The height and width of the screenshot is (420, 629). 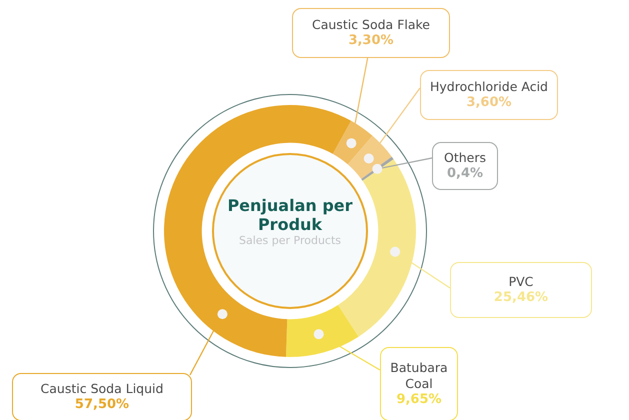 I want to click on data-label: 25,46%, so click(x=521, y=298).